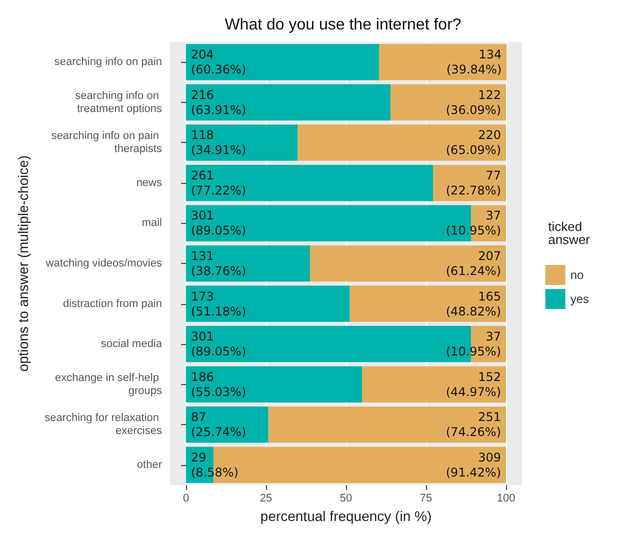 This screenshot has height=545, width=620. What do you see at coordinates (577, 275) in the screenshot?
I see `legend-label: no` at bounding box center [577, 275].